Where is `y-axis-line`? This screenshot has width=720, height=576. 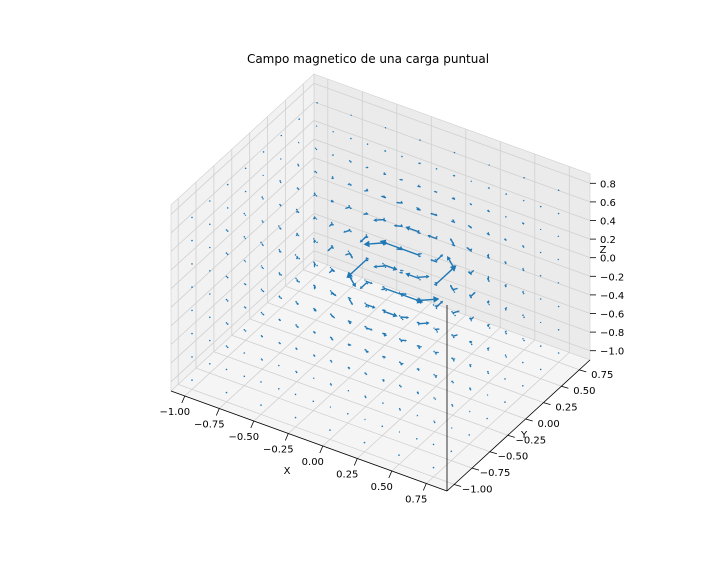
y-axis-line is located at coordinates (518, 425).